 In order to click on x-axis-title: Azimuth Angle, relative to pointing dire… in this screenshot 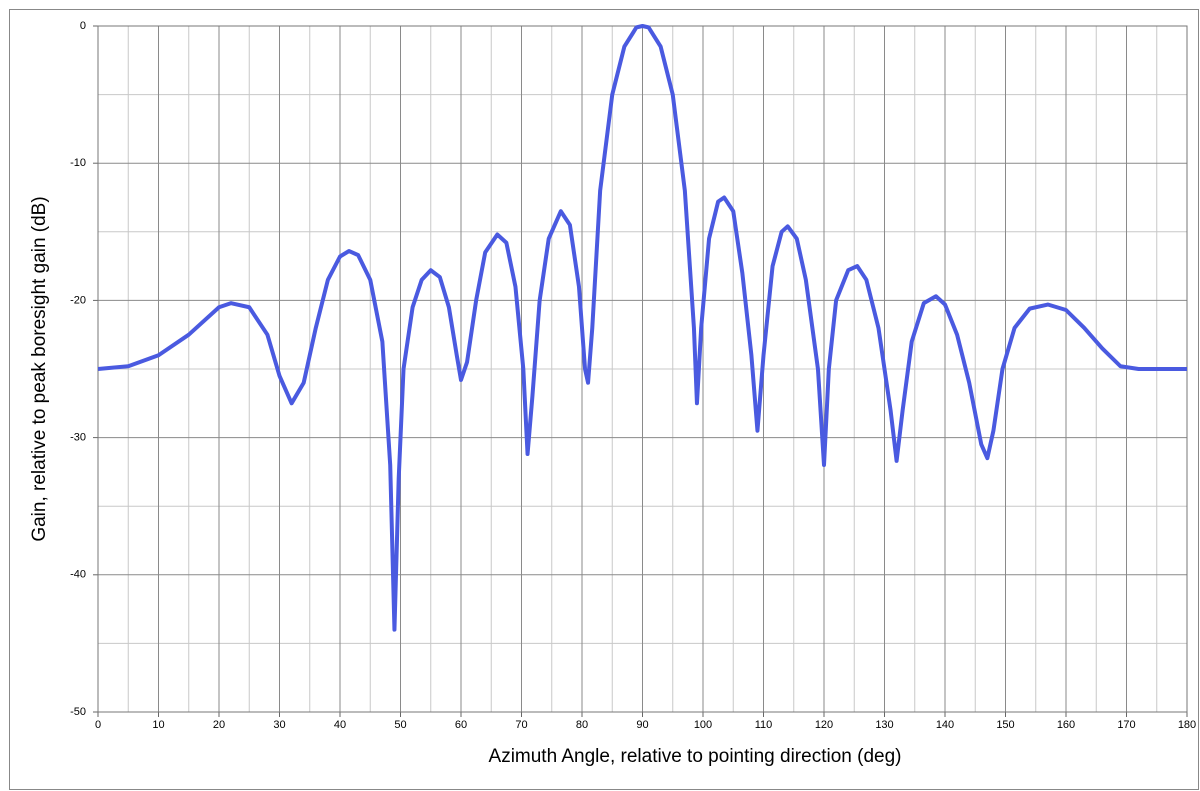, I will do `click(695, 756)`.